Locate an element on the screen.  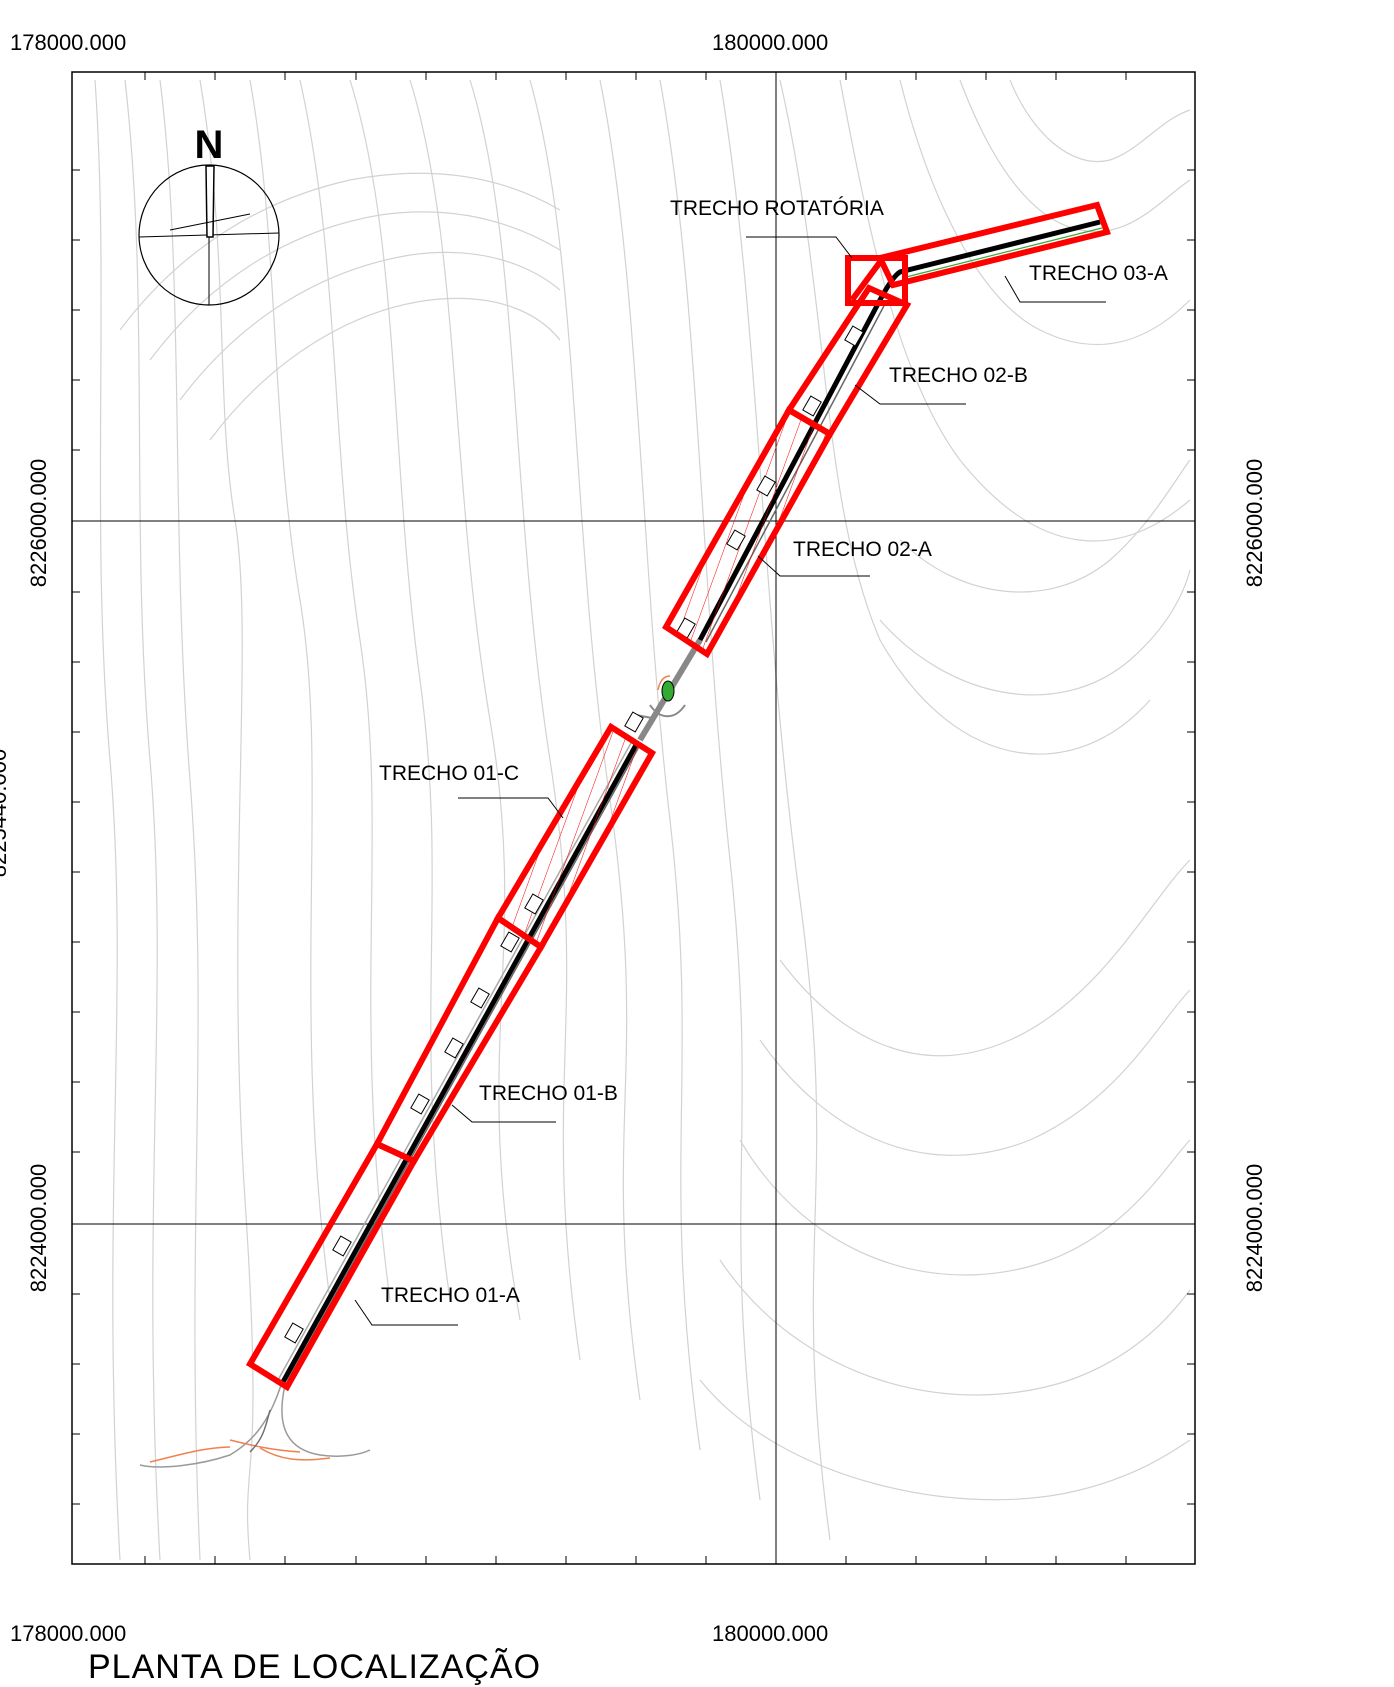
label-trecho-rotatoria: TRECHO ROTATÓRIA is located at coordinates (777, 208).